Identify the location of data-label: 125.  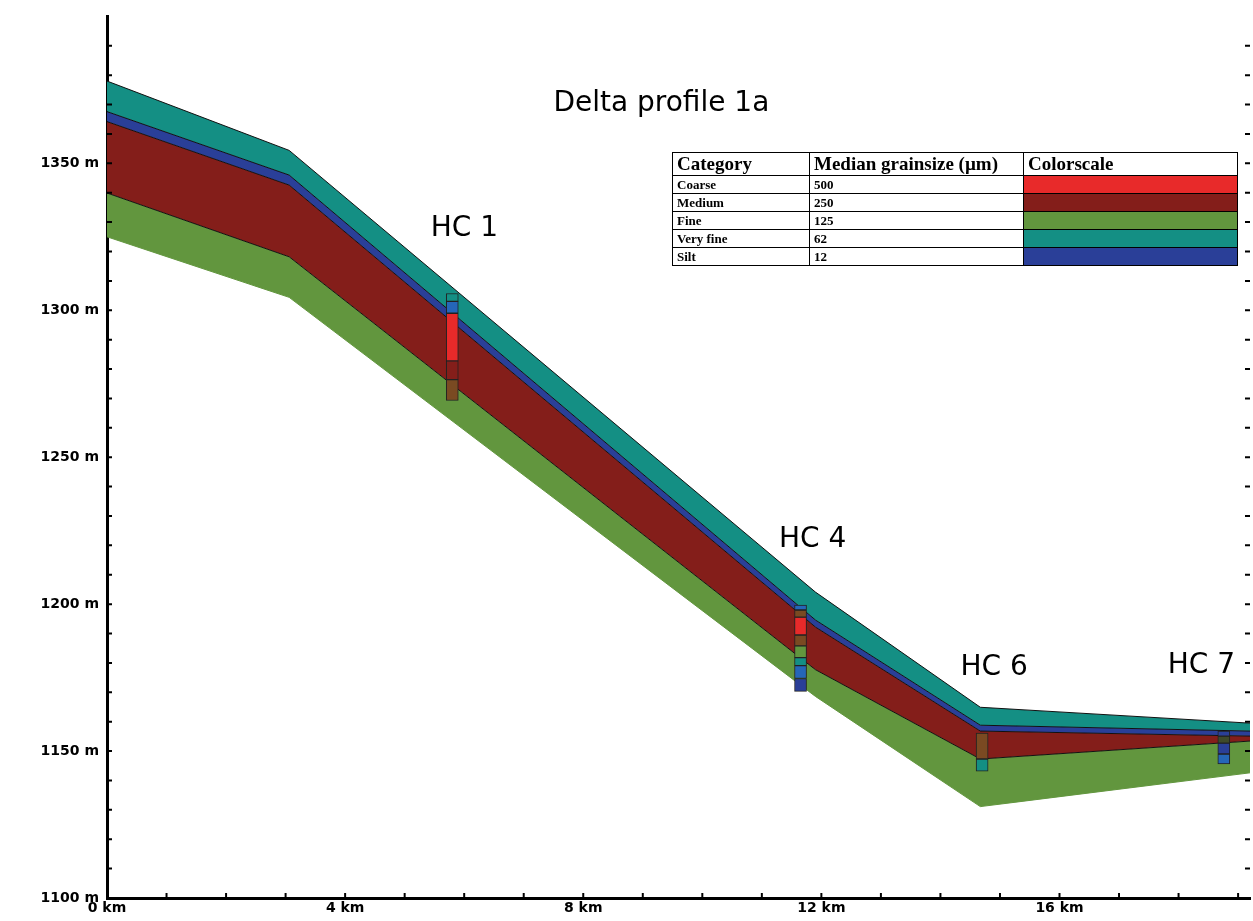
(916, 220).